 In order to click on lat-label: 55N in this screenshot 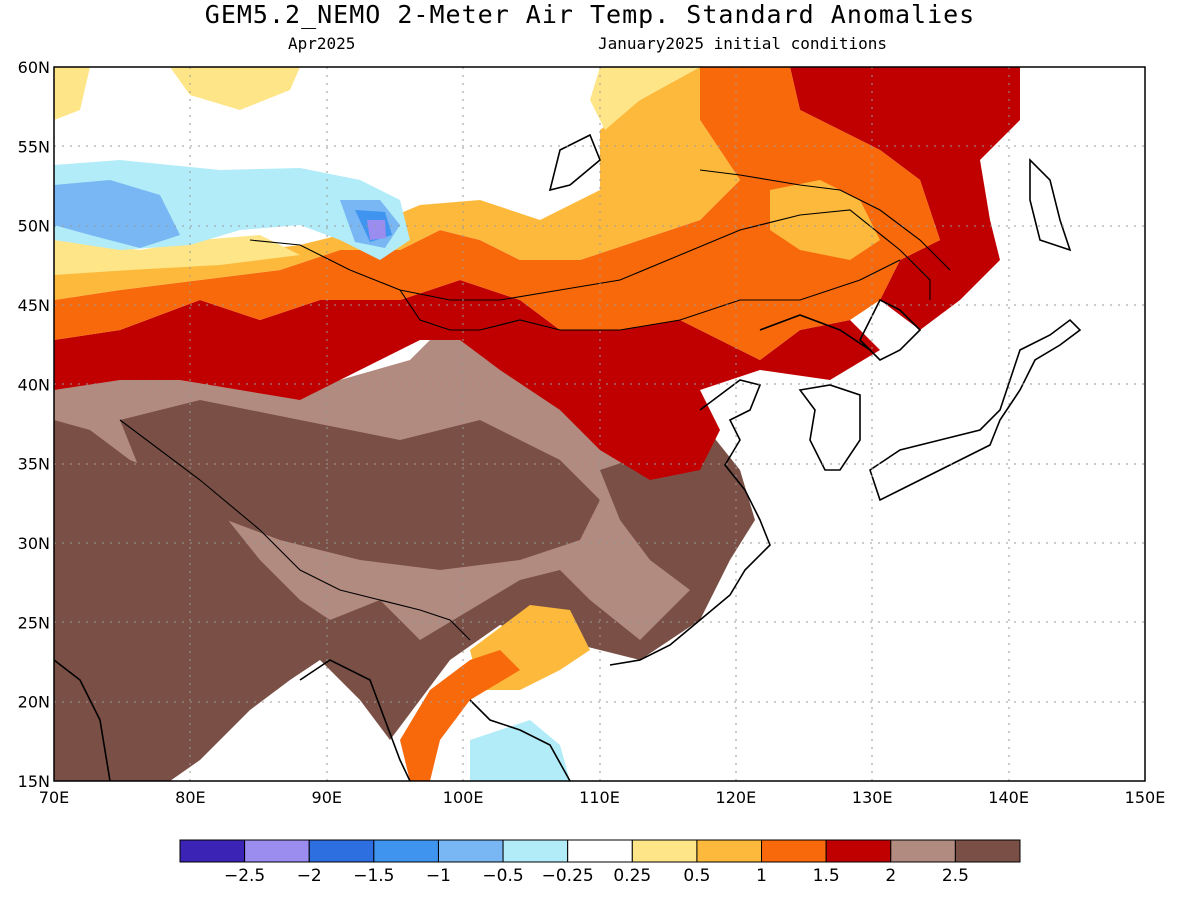, I will do `click(34, 146)`.